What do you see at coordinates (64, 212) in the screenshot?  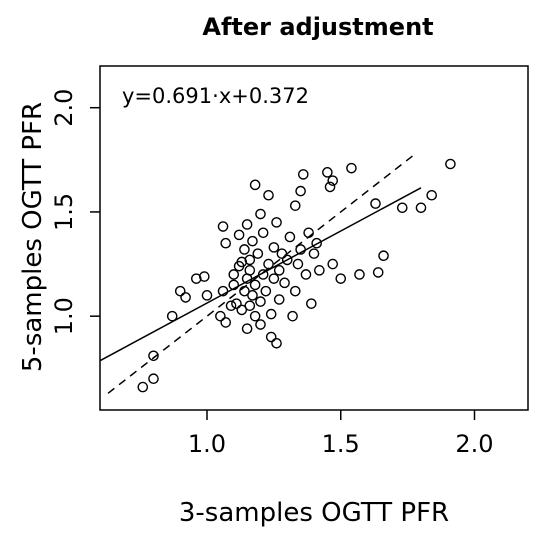 I see `y-tick-label: 1.5` at bounding box center [64, 212].